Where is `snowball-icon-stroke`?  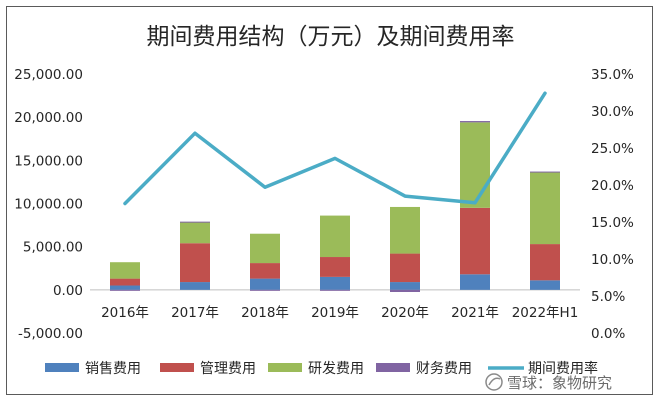 snowball-icon-stroke is located at coordinates (494, 381).